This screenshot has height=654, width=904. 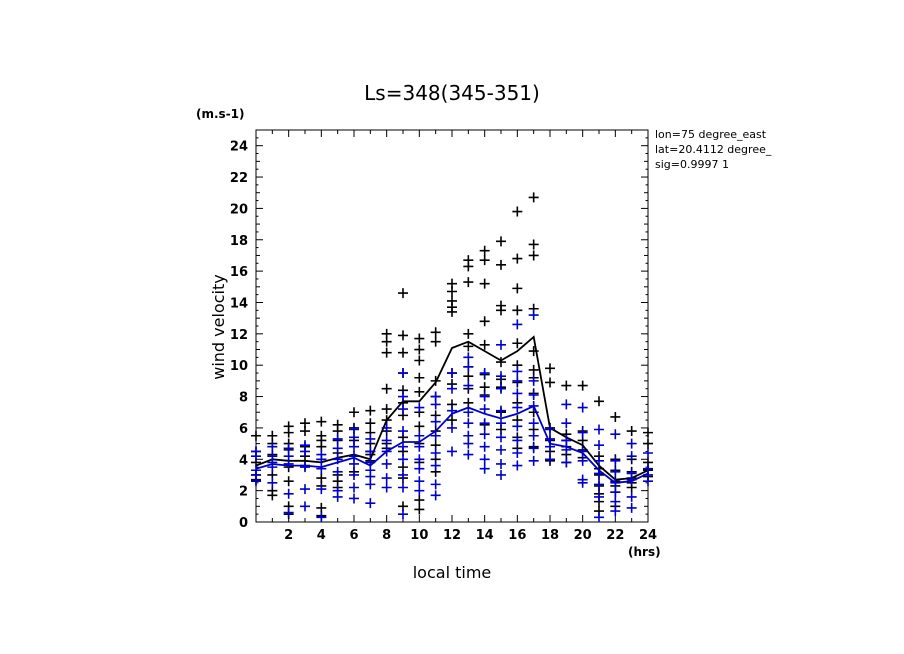 I want to click on x-tick-label: 8, so click(x=386, y=535).